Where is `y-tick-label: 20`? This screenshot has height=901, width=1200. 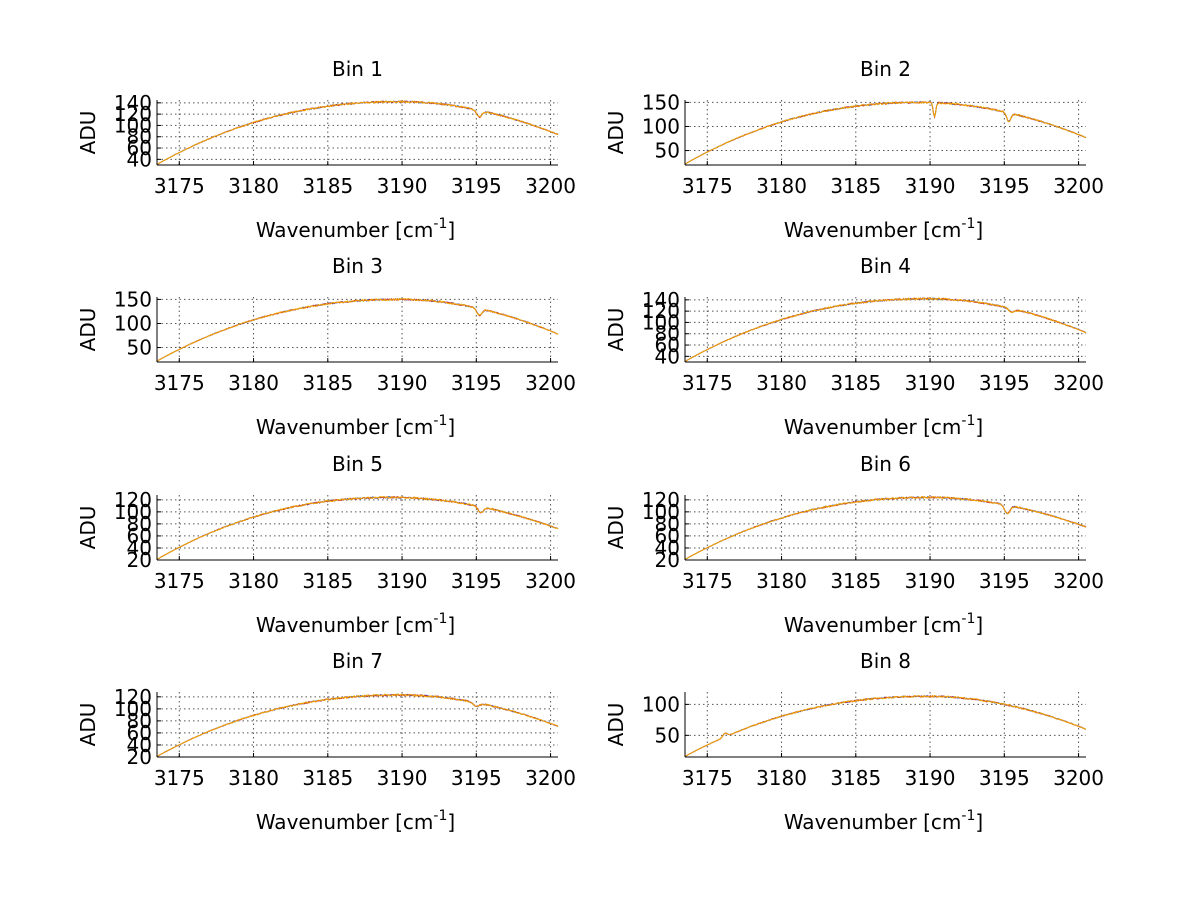
y-tick-label: 20 is located at coordinates (139, 757).